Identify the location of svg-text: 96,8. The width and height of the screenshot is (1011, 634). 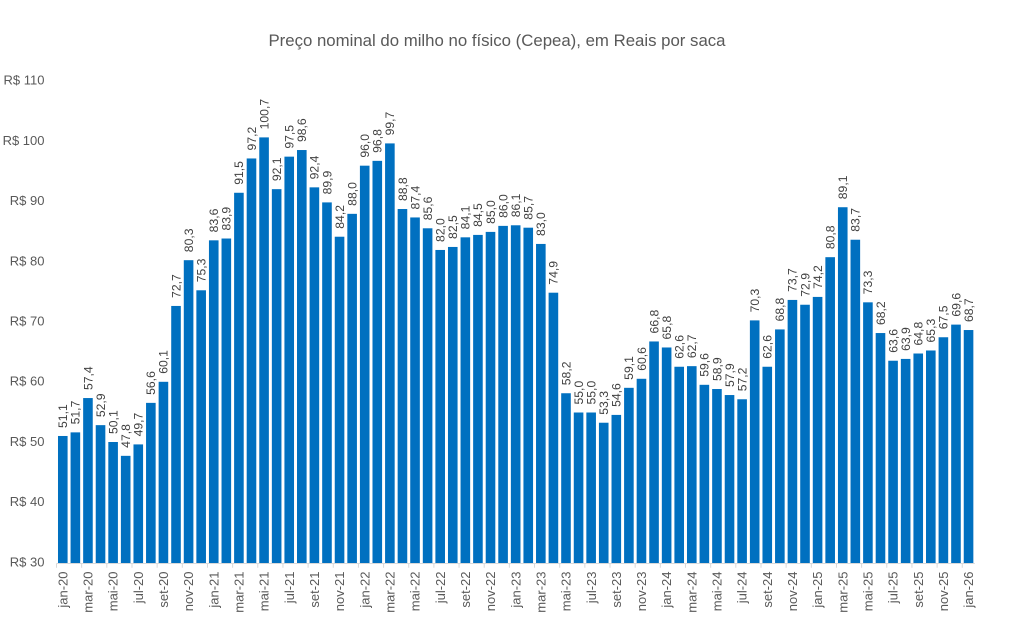
(378, 141).